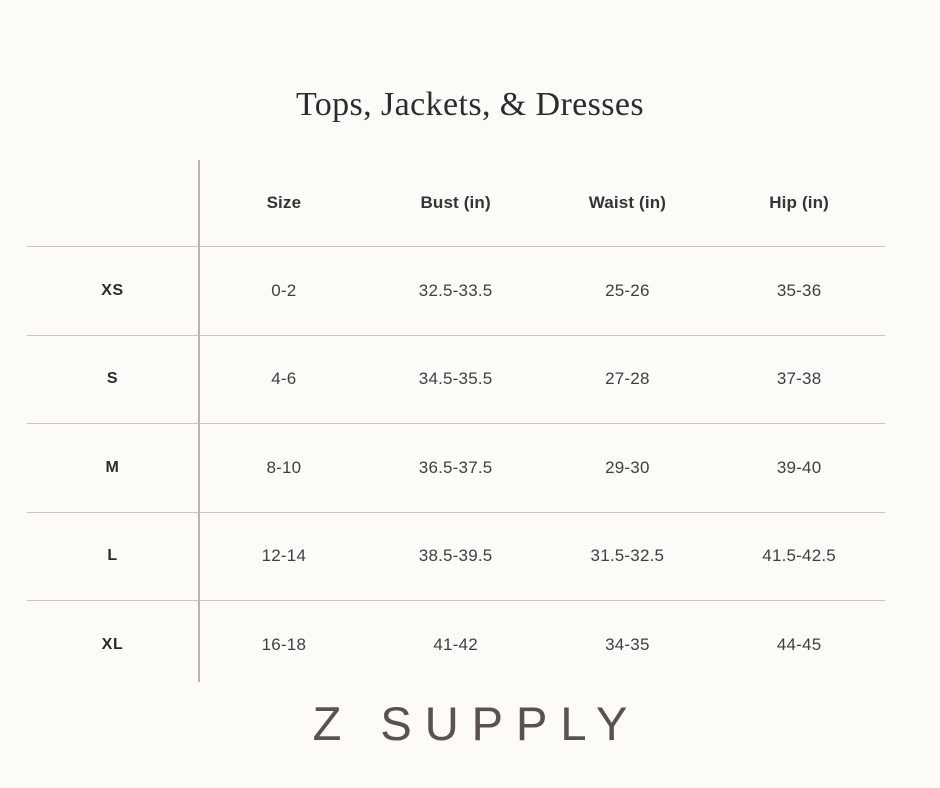  I want to click on table-row: XS 0-2 32.5-33.5 25-26 35-36, so click(456, 290).